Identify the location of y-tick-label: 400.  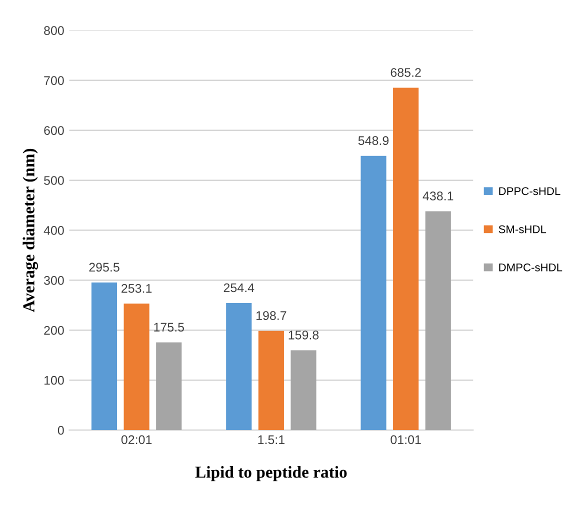
(54, 230).